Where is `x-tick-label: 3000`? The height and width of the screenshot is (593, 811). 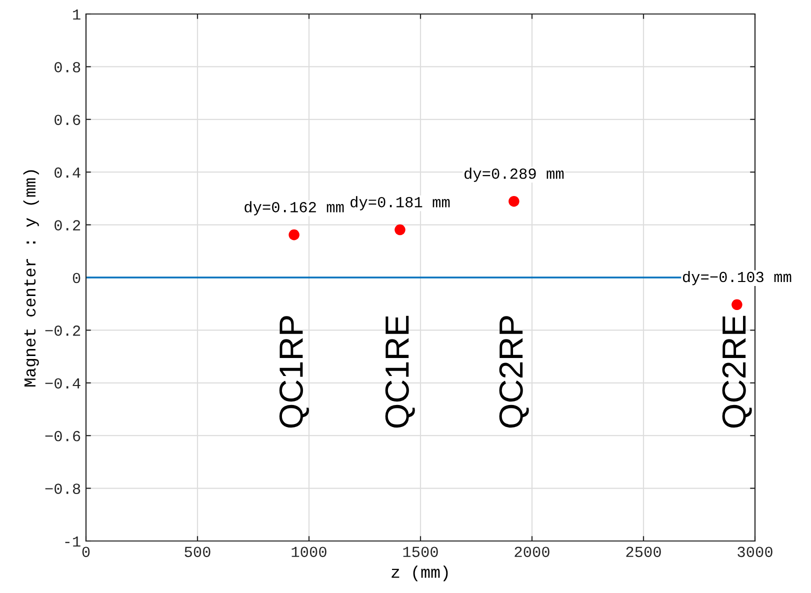 x-tick-label: 3000 is located at coordinates (755, 552).